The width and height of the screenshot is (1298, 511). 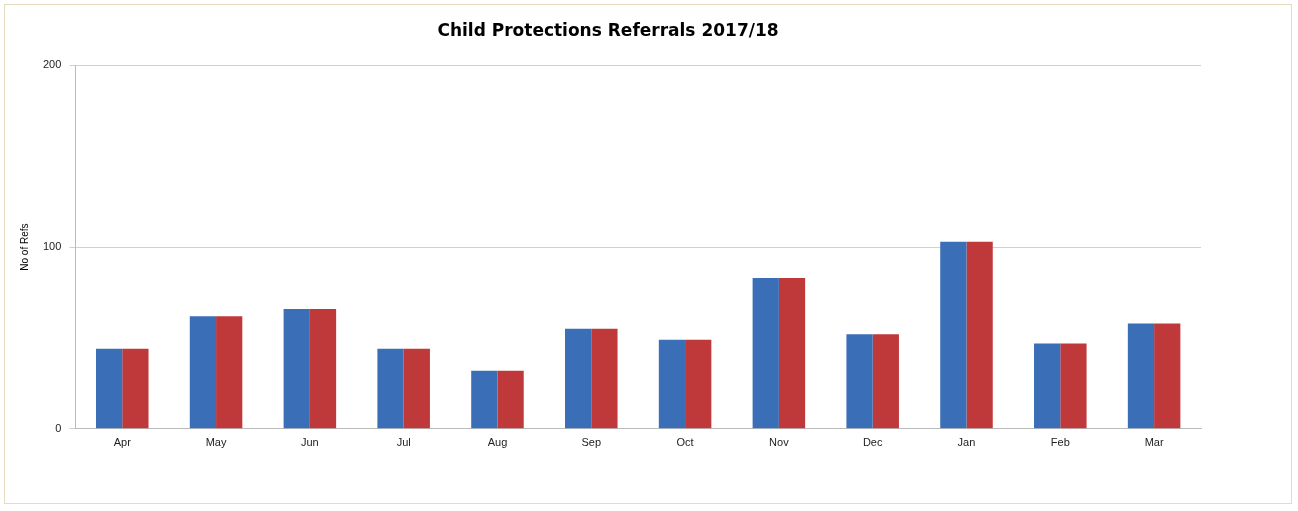 What do you see at coordinates (608, 29) in the screenshot?
I see `chart-title: Child Protections Referrals 2017/18` at bounding box center [608, 29].